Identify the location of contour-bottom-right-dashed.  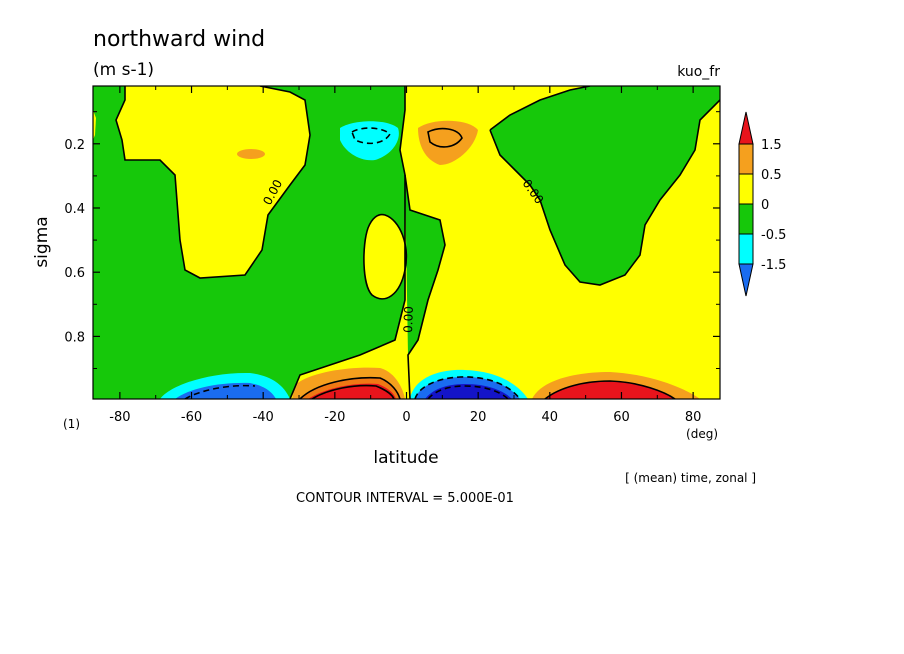
(467, 387).